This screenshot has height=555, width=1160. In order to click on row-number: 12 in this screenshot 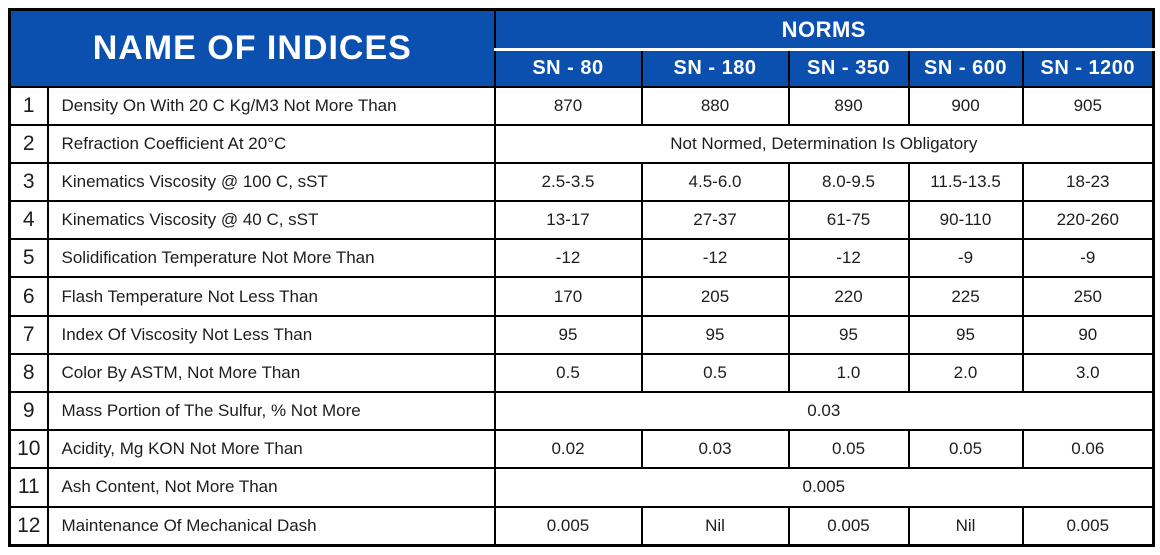, I will do `click(28, 526)`.